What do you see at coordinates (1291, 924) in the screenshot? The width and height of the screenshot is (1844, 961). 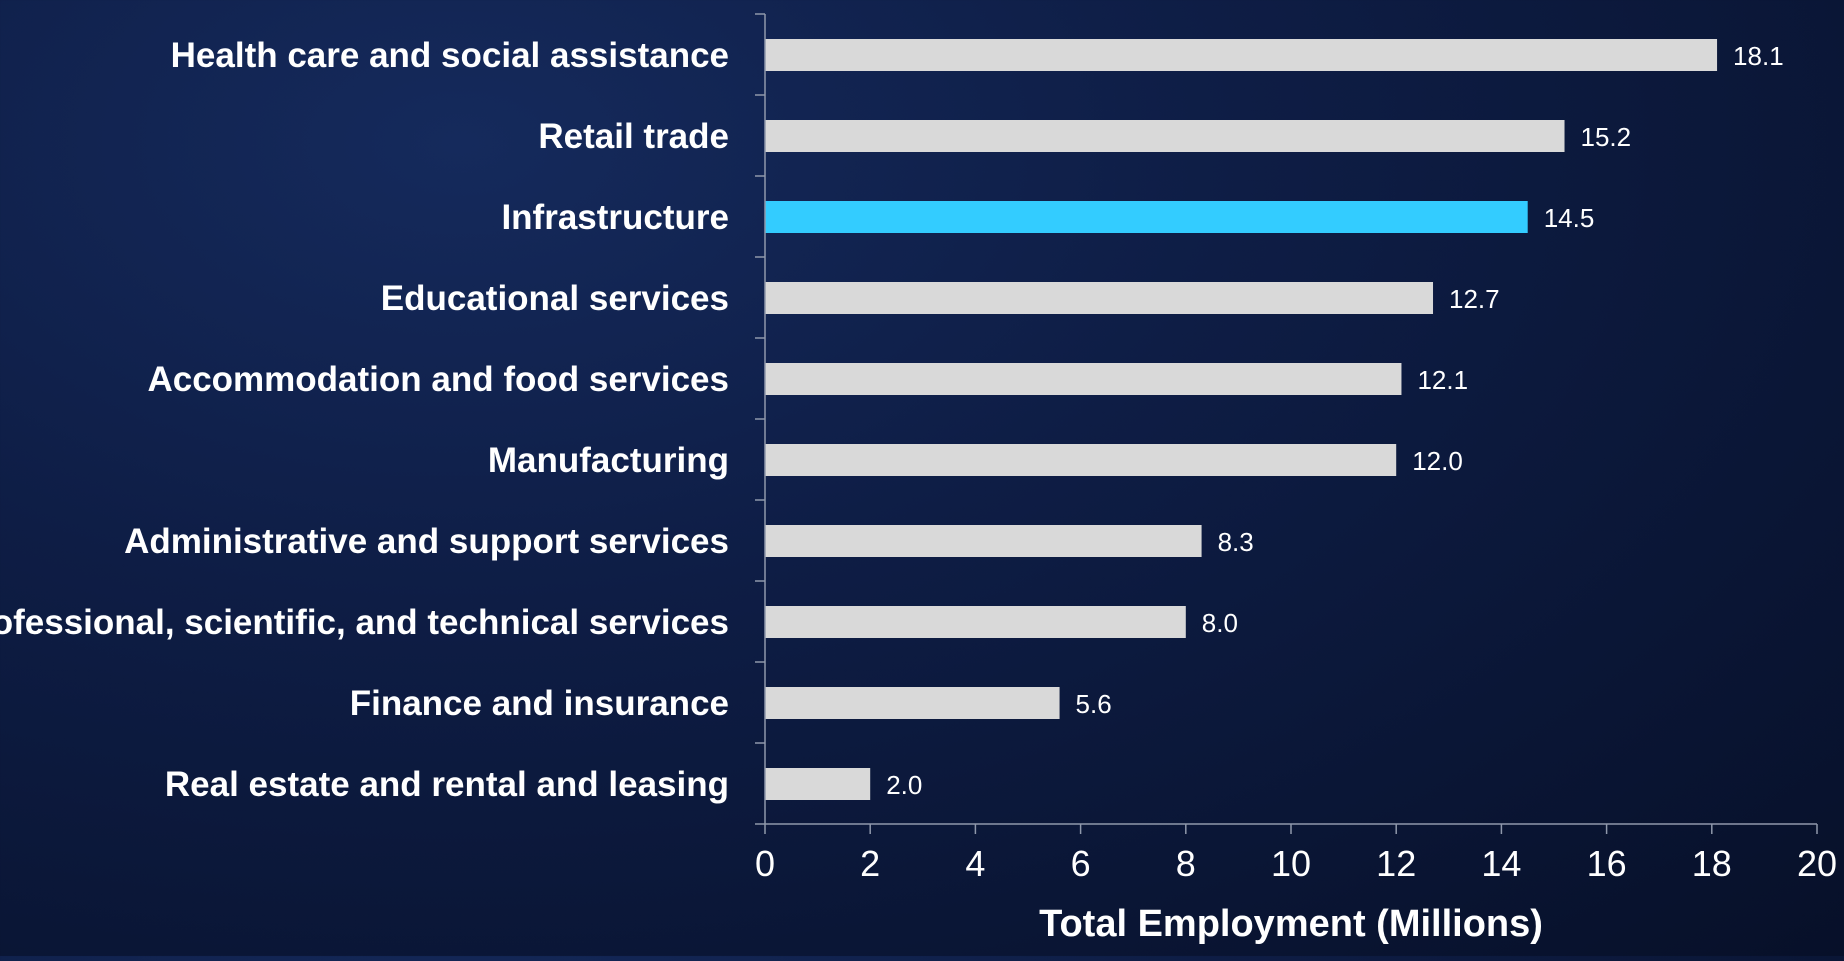 I see `x-axis-title: Total Employment (Millions)` at bounding box center [1291, 924].